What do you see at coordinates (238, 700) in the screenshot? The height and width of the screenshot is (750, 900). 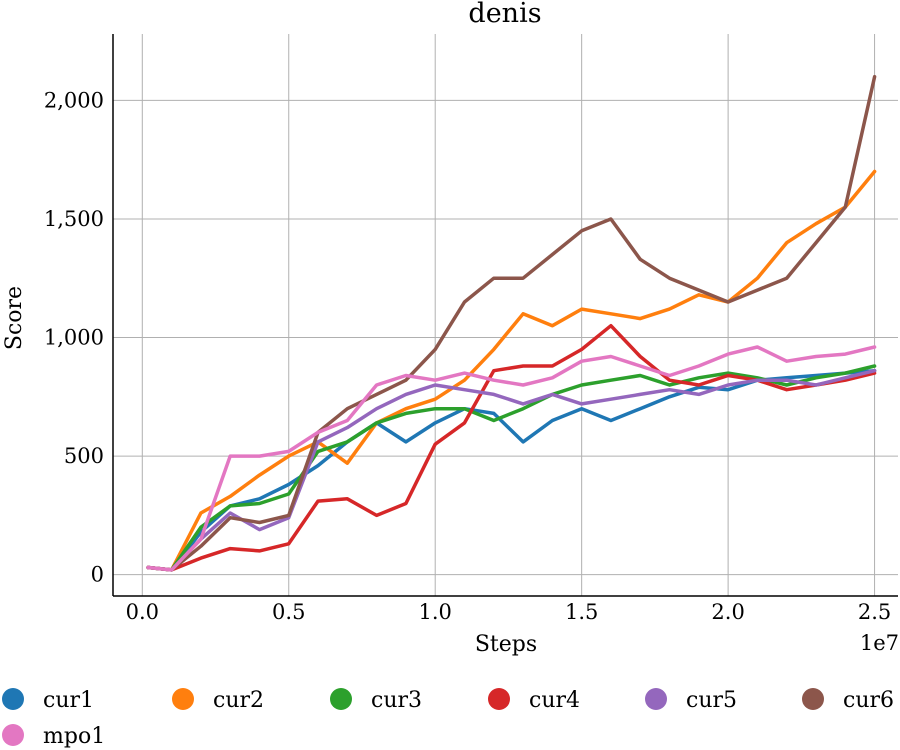 I see `legend-label: cur2` at bounding box center [238, 700].